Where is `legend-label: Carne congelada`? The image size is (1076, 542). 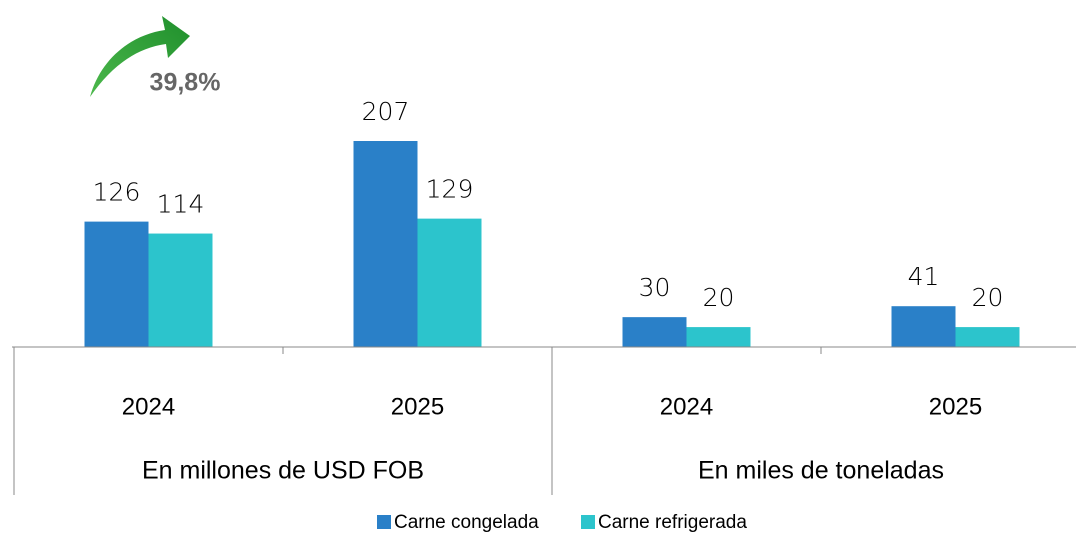
legend-label: Carne congelada is located at coordinates (466, 522).